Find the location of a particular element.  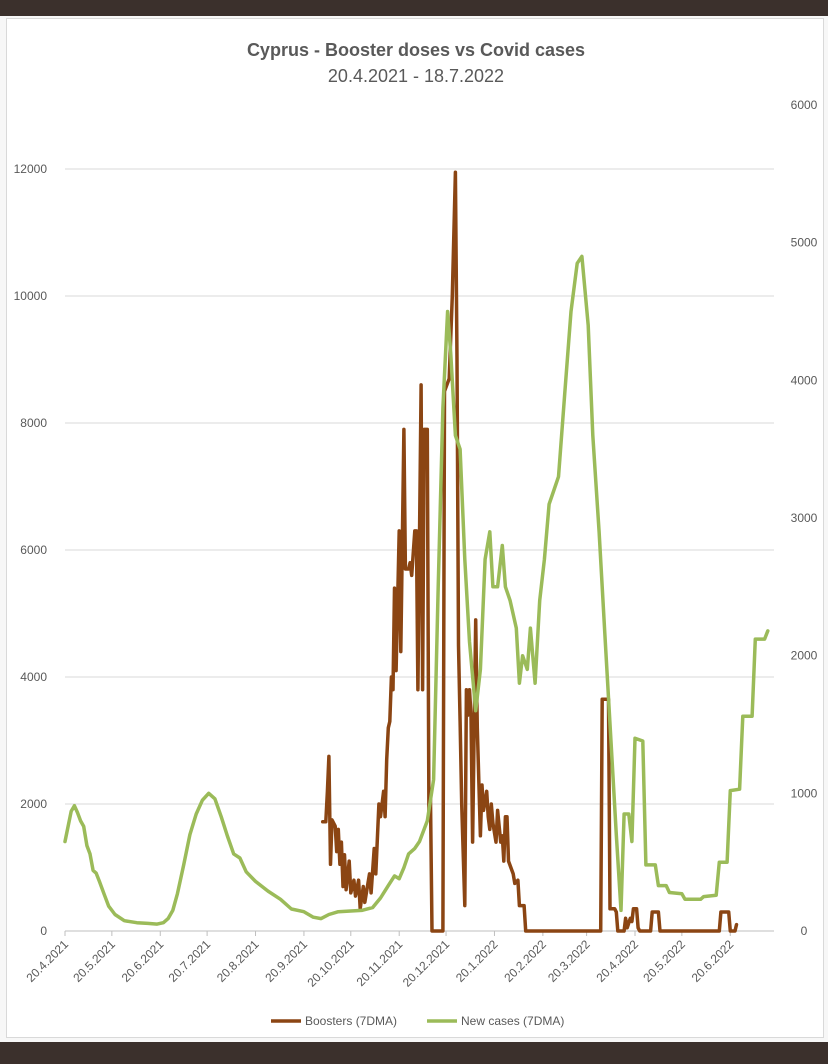

y-left-tick-label: 0 is located at coordinates (43, 931).